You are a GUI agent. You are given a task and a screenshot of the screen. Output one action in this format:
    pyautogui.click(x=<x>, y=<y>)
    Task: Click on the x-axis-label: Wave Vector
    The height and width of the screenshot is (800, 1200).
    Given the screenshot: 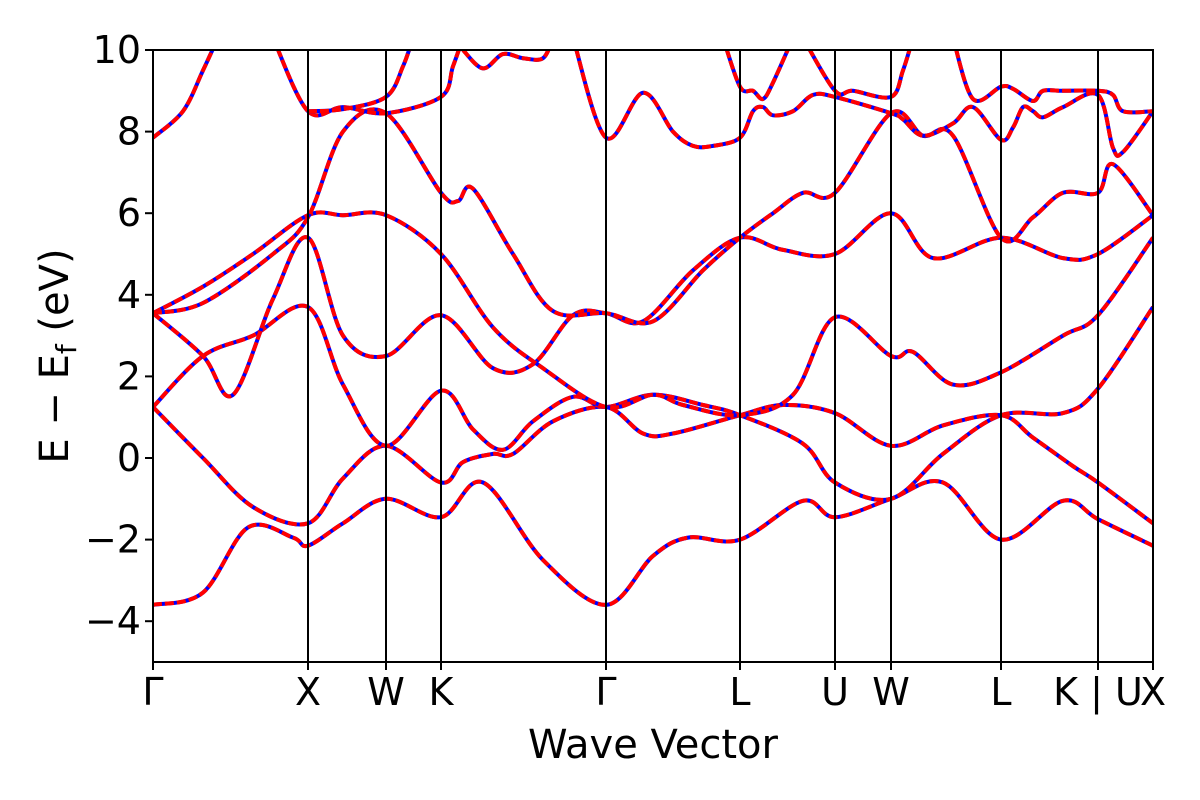 What is the action you would take?
    pyautogui.click(x=653, y=745)
    